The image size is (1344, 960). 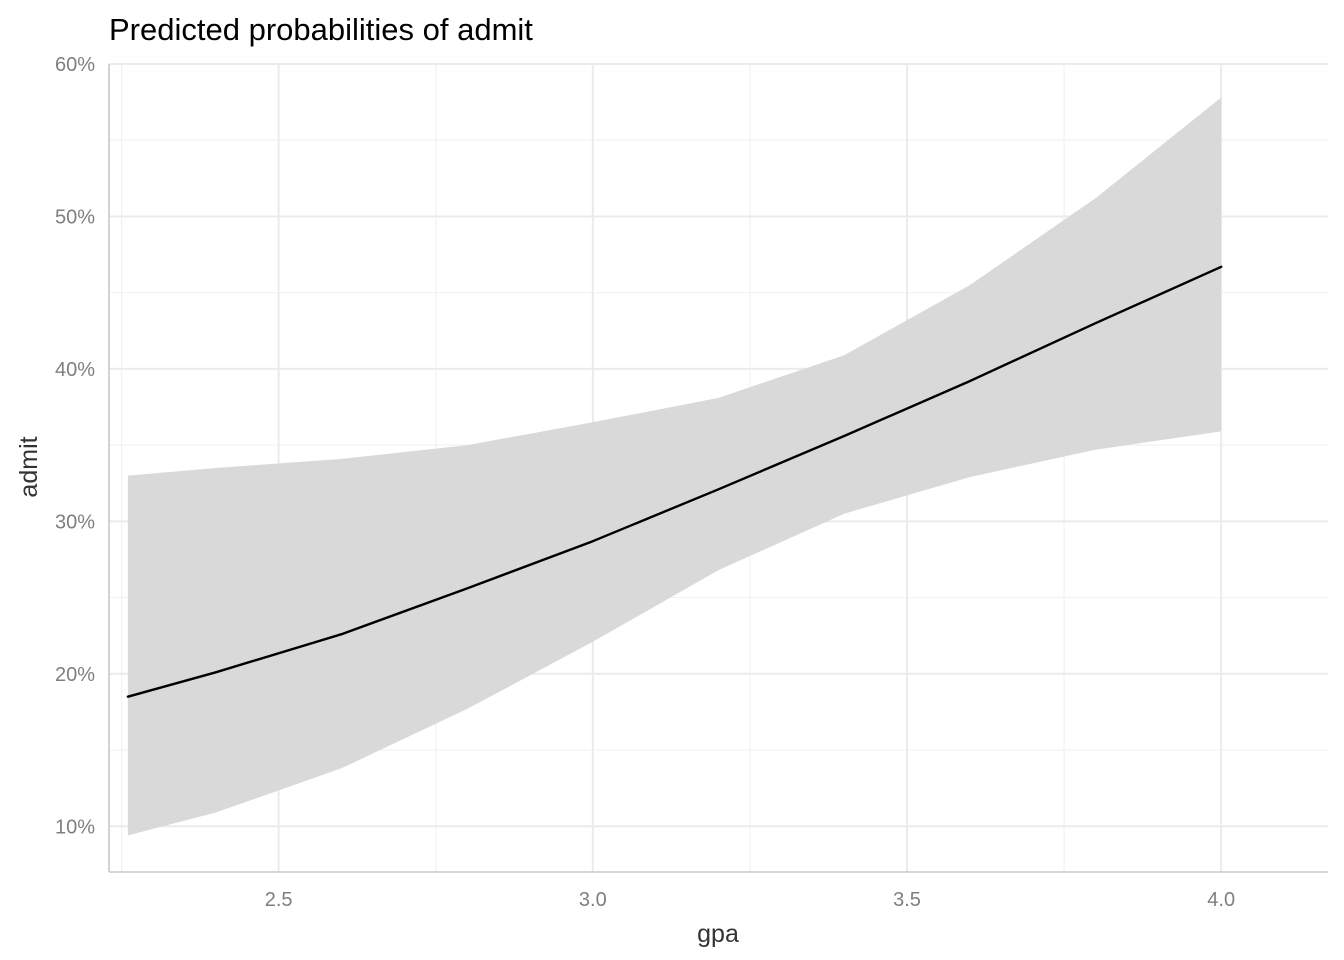 What do you see at coordinates (75, 217) in the screenshot?
I see `y-tick-label: 50%` at bounding box center [75, 217].